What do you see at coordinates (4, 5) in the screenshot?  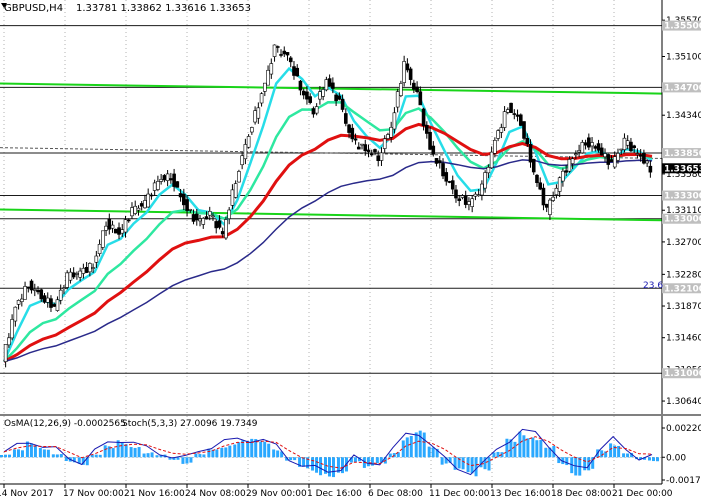 I see `chart-collapse-arrow-icon` at bounding box center [4, 5].